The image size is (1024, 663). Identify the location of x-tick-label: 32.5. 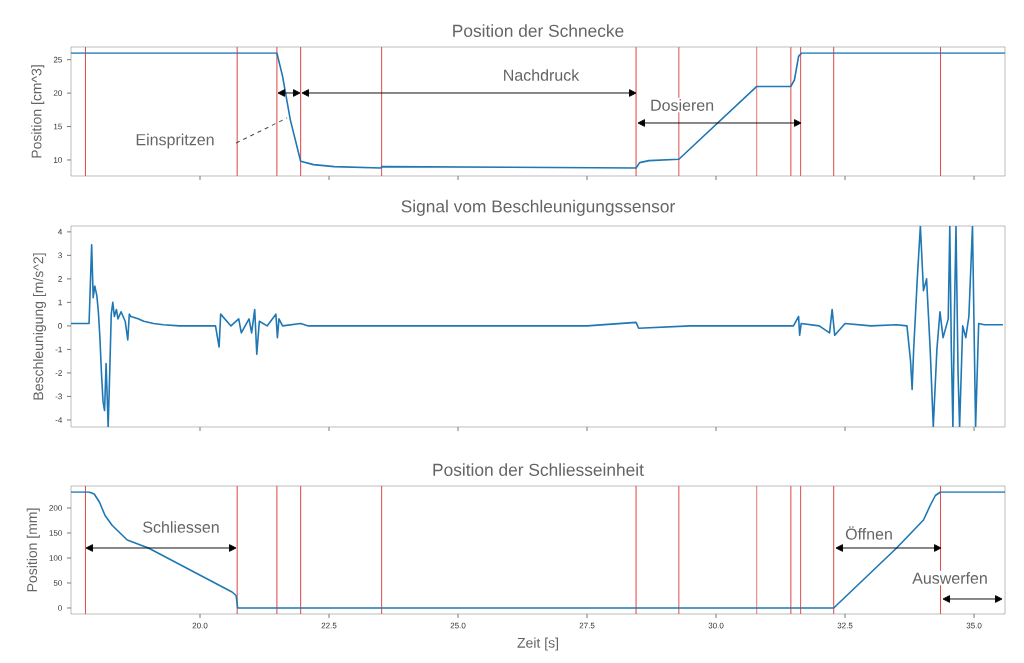
(845, 625).